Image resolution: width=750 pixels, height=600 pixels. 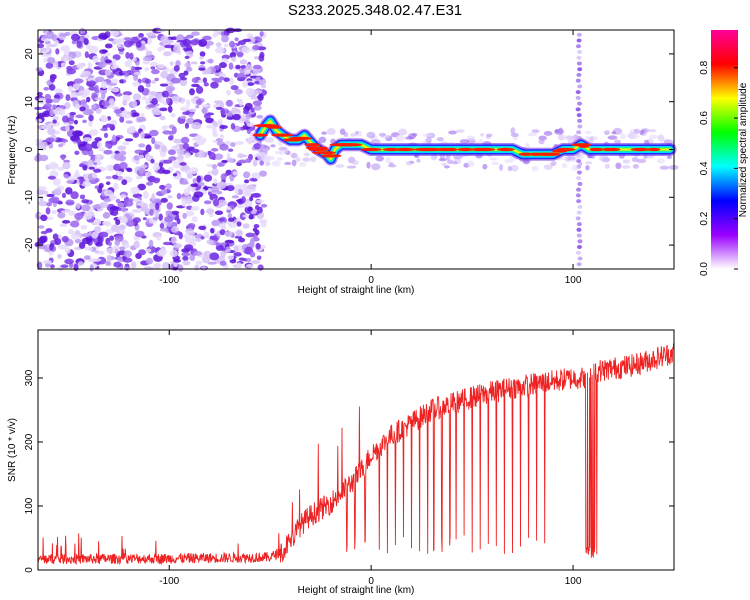 I want to click on snr-x-axis-title: Height of straight line (km), so click(x=356, y=590).